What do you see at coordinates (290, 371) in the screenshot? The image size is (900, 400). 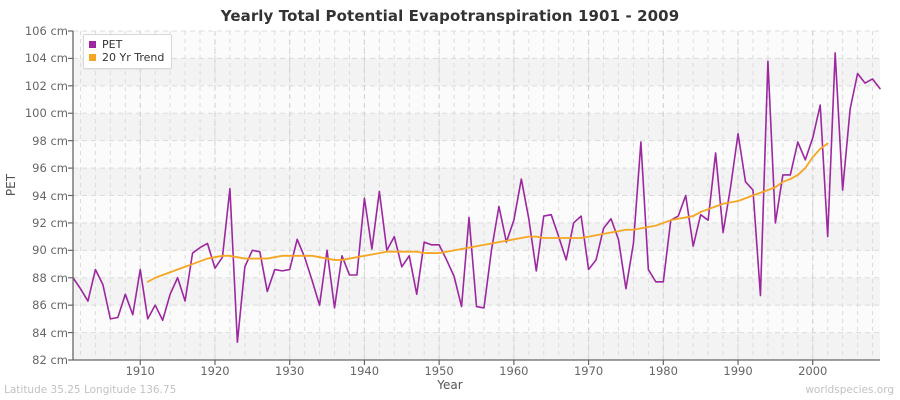 I see `x-tick-label: 1930` at bounding box center [290, 371].